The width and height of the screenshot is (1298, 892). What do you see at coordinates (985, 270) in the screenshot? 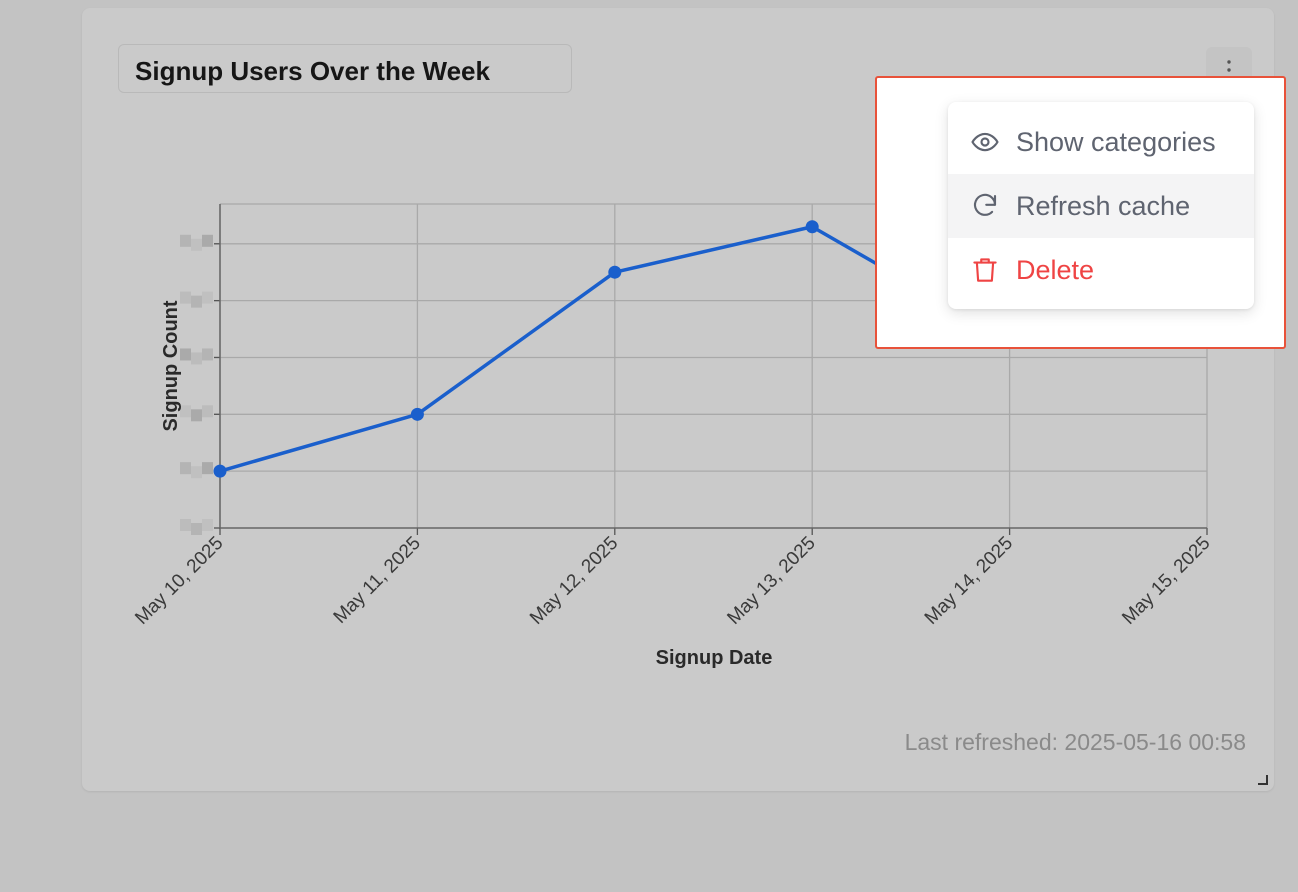
I see `trash-icon` at bounding box center [985, 270].